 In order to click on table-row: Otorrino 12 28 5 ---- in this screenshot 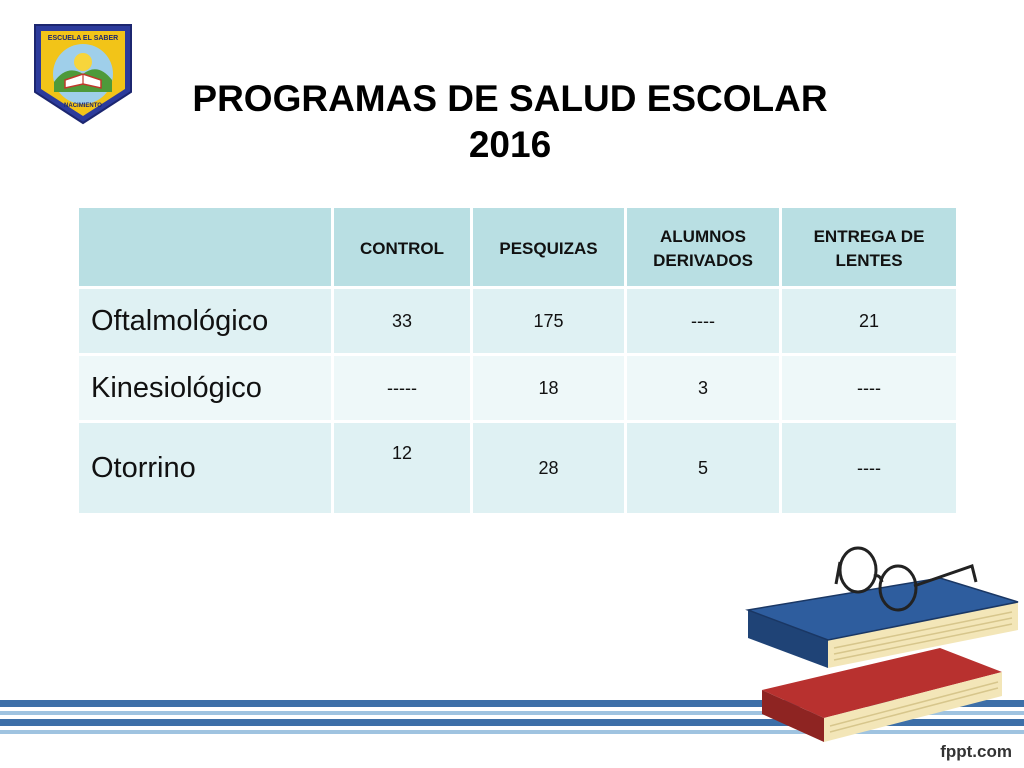, I will do `click(517, 468)`.